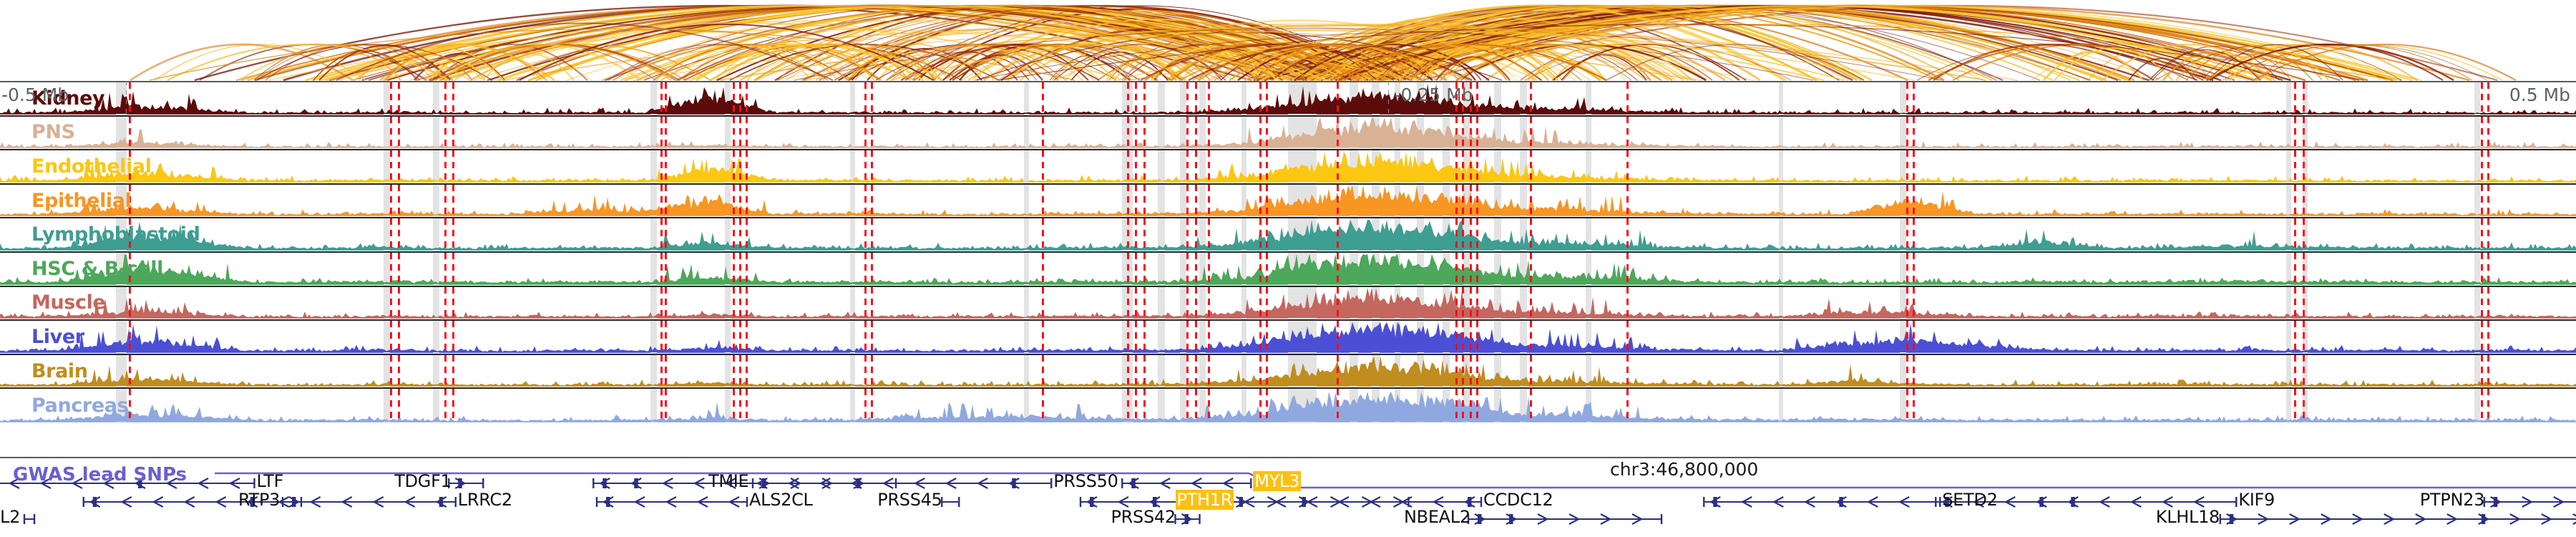 The width and height of the screenshot is (2576, 537). I want to click on signal-track-kidney: Kidney, so click(1288, 99).